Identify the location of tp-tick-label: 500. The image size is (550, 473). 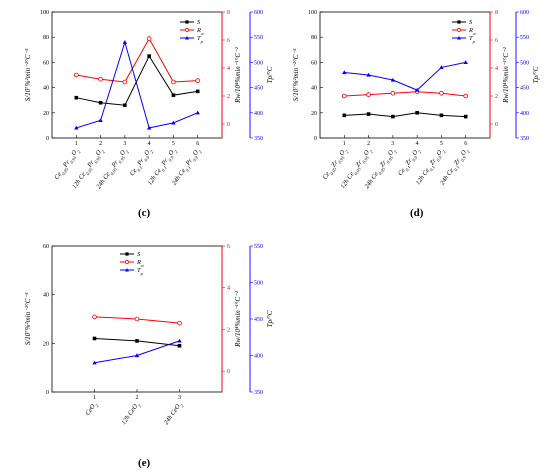
(258, 284).